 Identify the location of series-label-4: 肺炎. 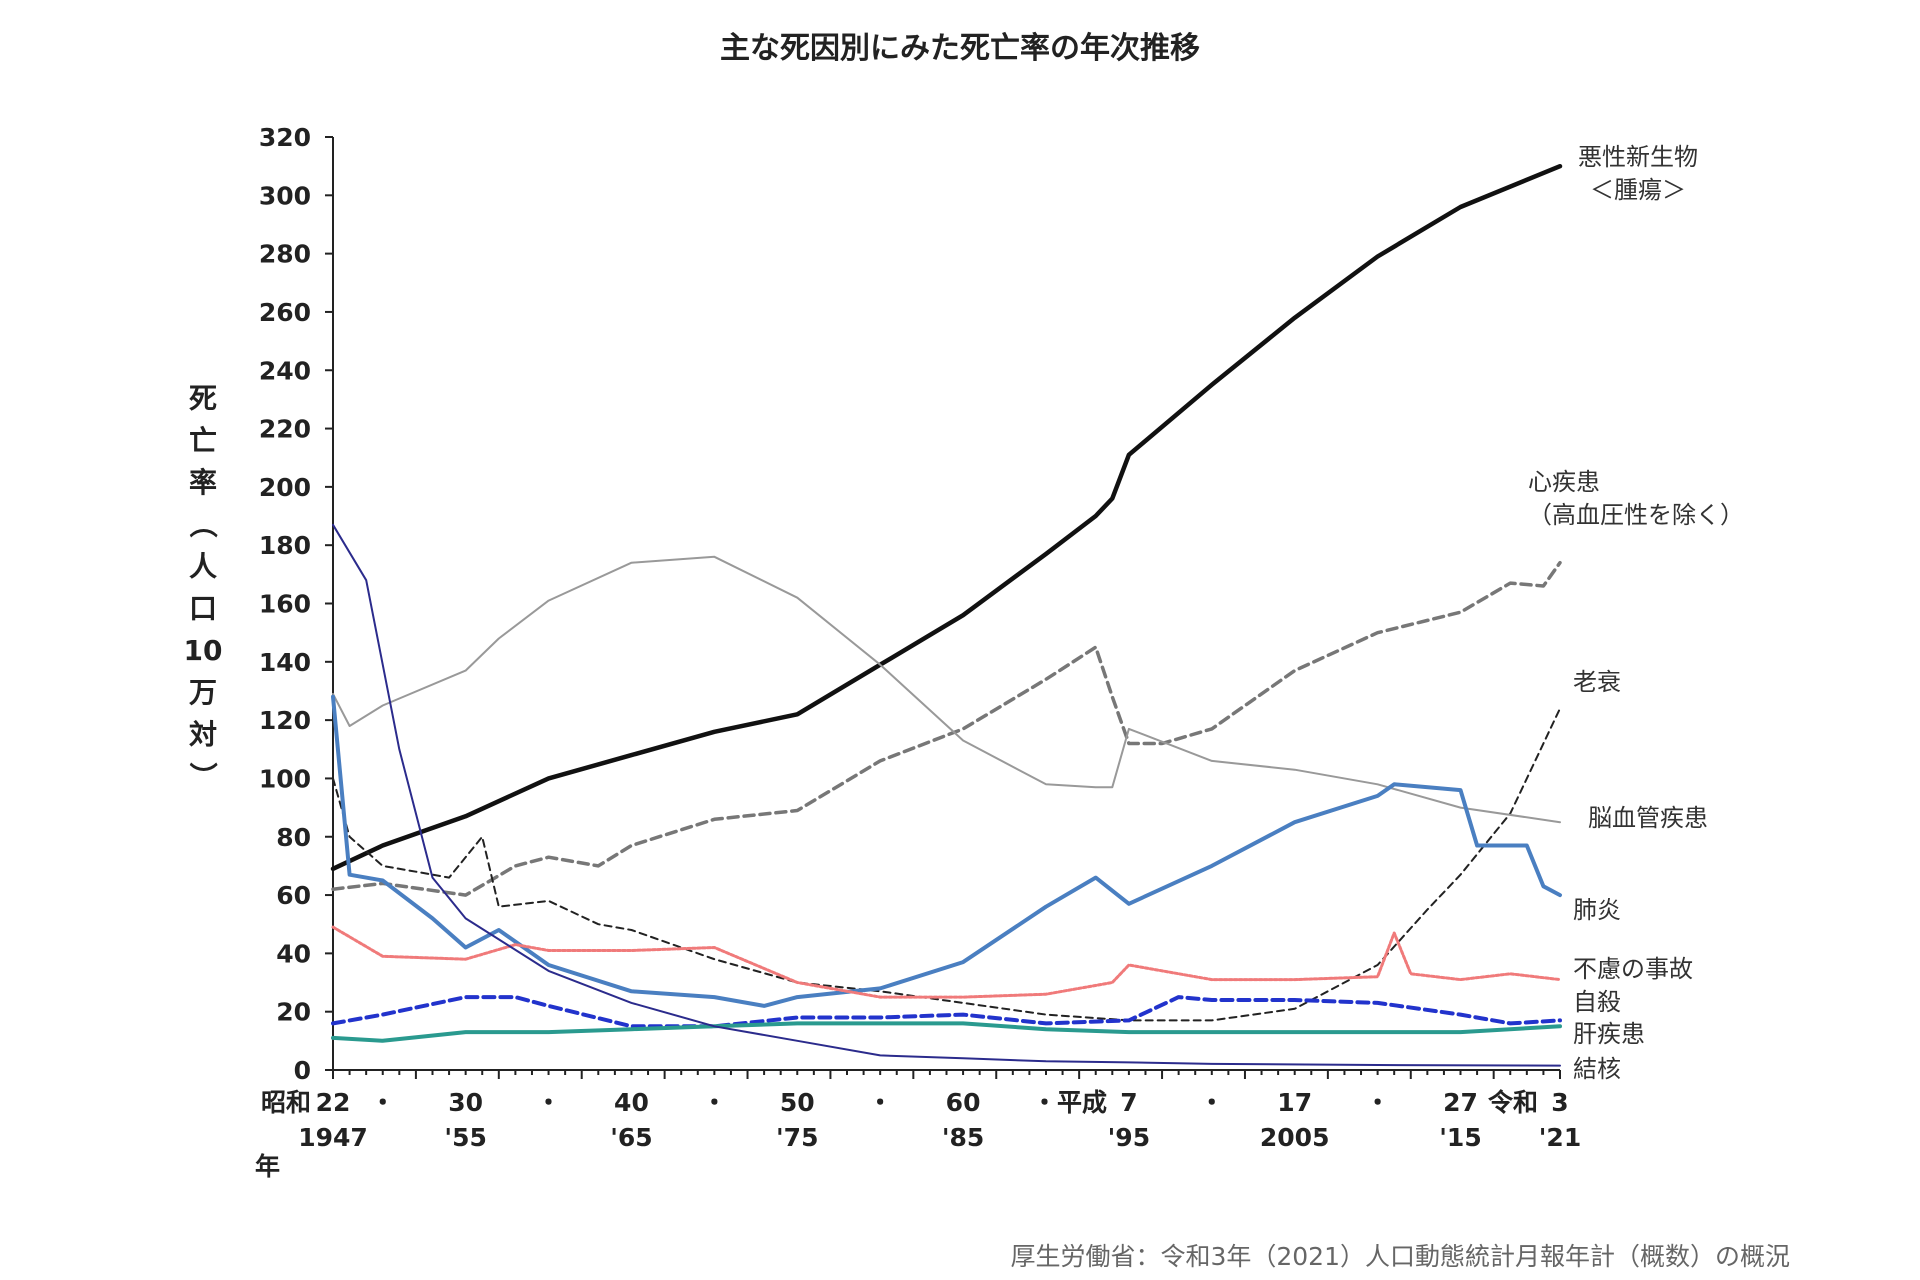
(1597, 910).